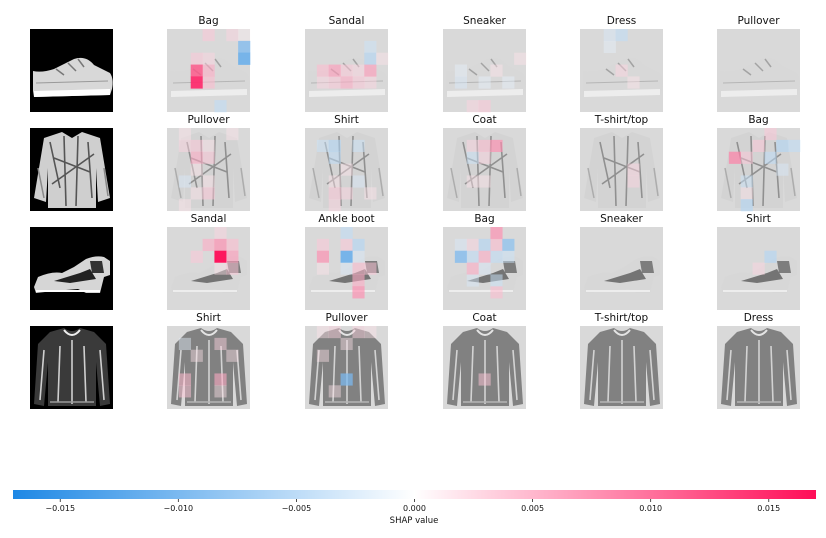 The width and height of the screenshot is (826, 538). I want to click on input-image-sandal, so click(71, 268).